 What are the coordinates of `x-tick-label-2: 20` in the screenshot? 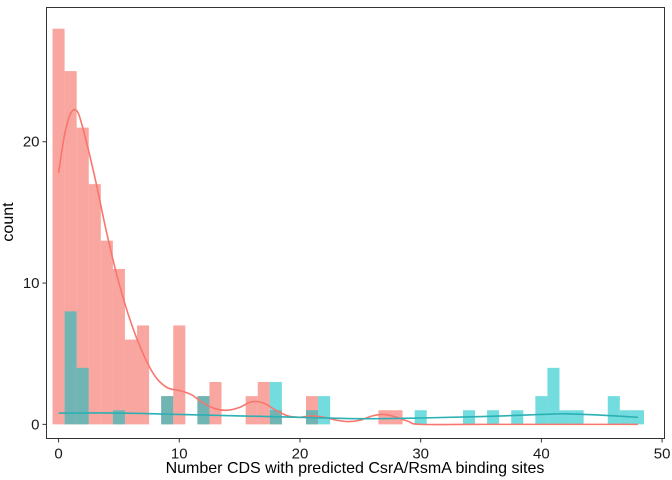 It's located at (300, 454).